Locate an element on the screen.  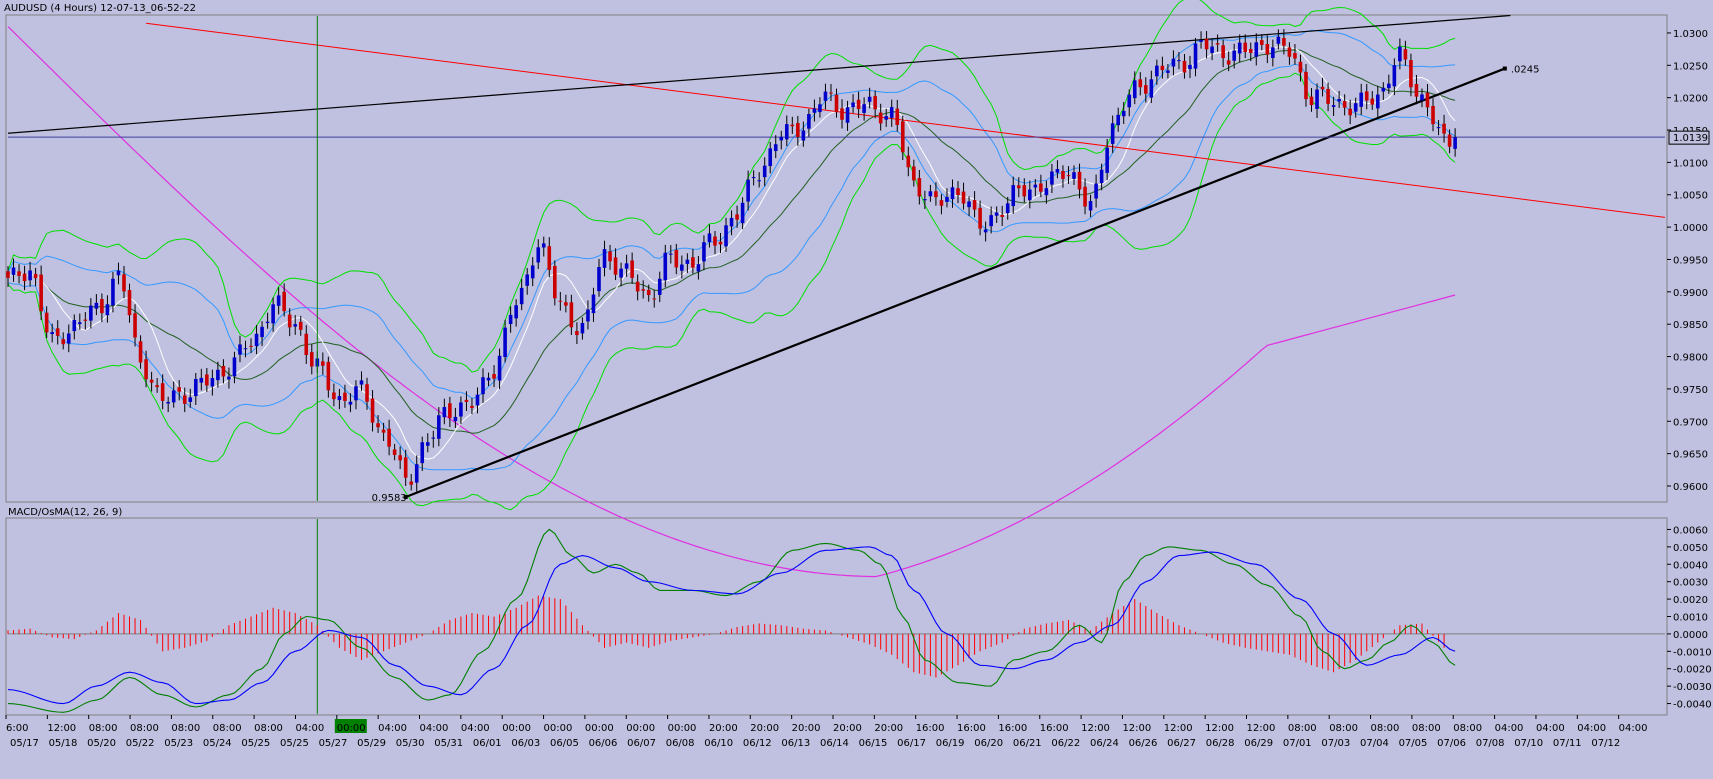
time-tick-label: 04:00 is located at coordinates (1633, 728).